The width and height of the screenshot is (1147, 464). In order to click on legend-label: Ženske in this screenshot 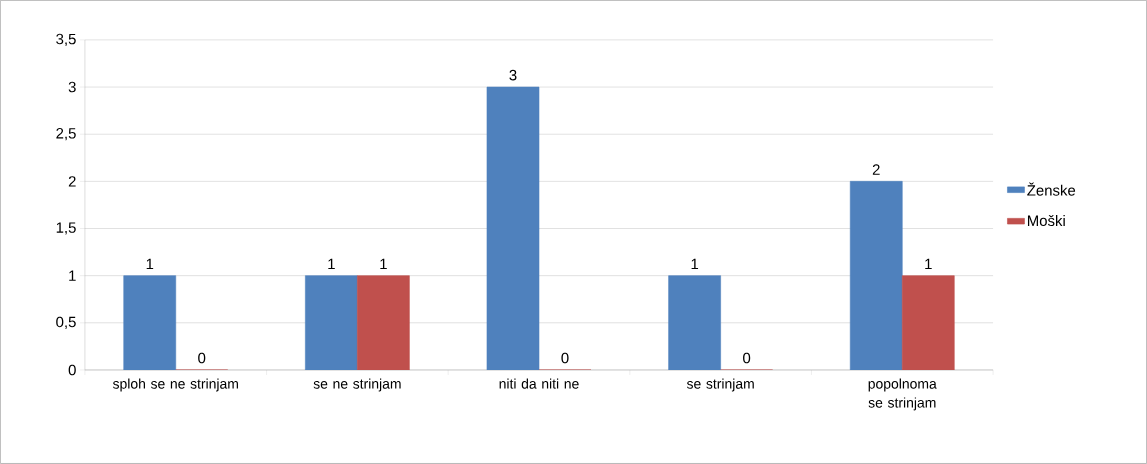, I will do `click(1051, 189)`.